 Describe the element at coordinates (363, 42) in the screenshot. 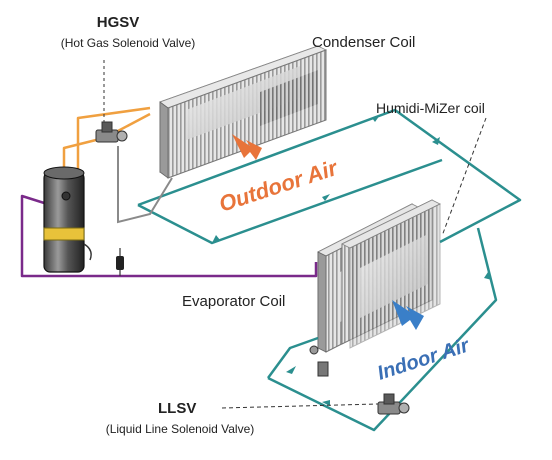

I see `condenser-coil-label: Condenser Coil` at that location.